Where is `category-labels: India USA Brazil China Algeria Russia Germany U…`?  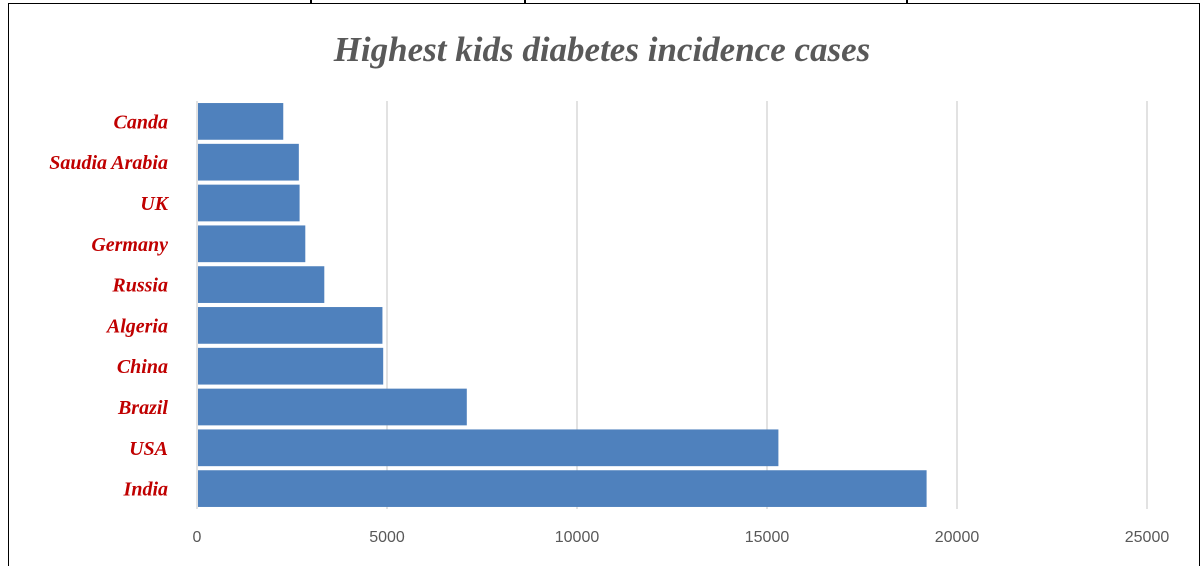
category-labels: India USA Brazil China Algeria Russia Germany U… is located at coordinates (109, 305).